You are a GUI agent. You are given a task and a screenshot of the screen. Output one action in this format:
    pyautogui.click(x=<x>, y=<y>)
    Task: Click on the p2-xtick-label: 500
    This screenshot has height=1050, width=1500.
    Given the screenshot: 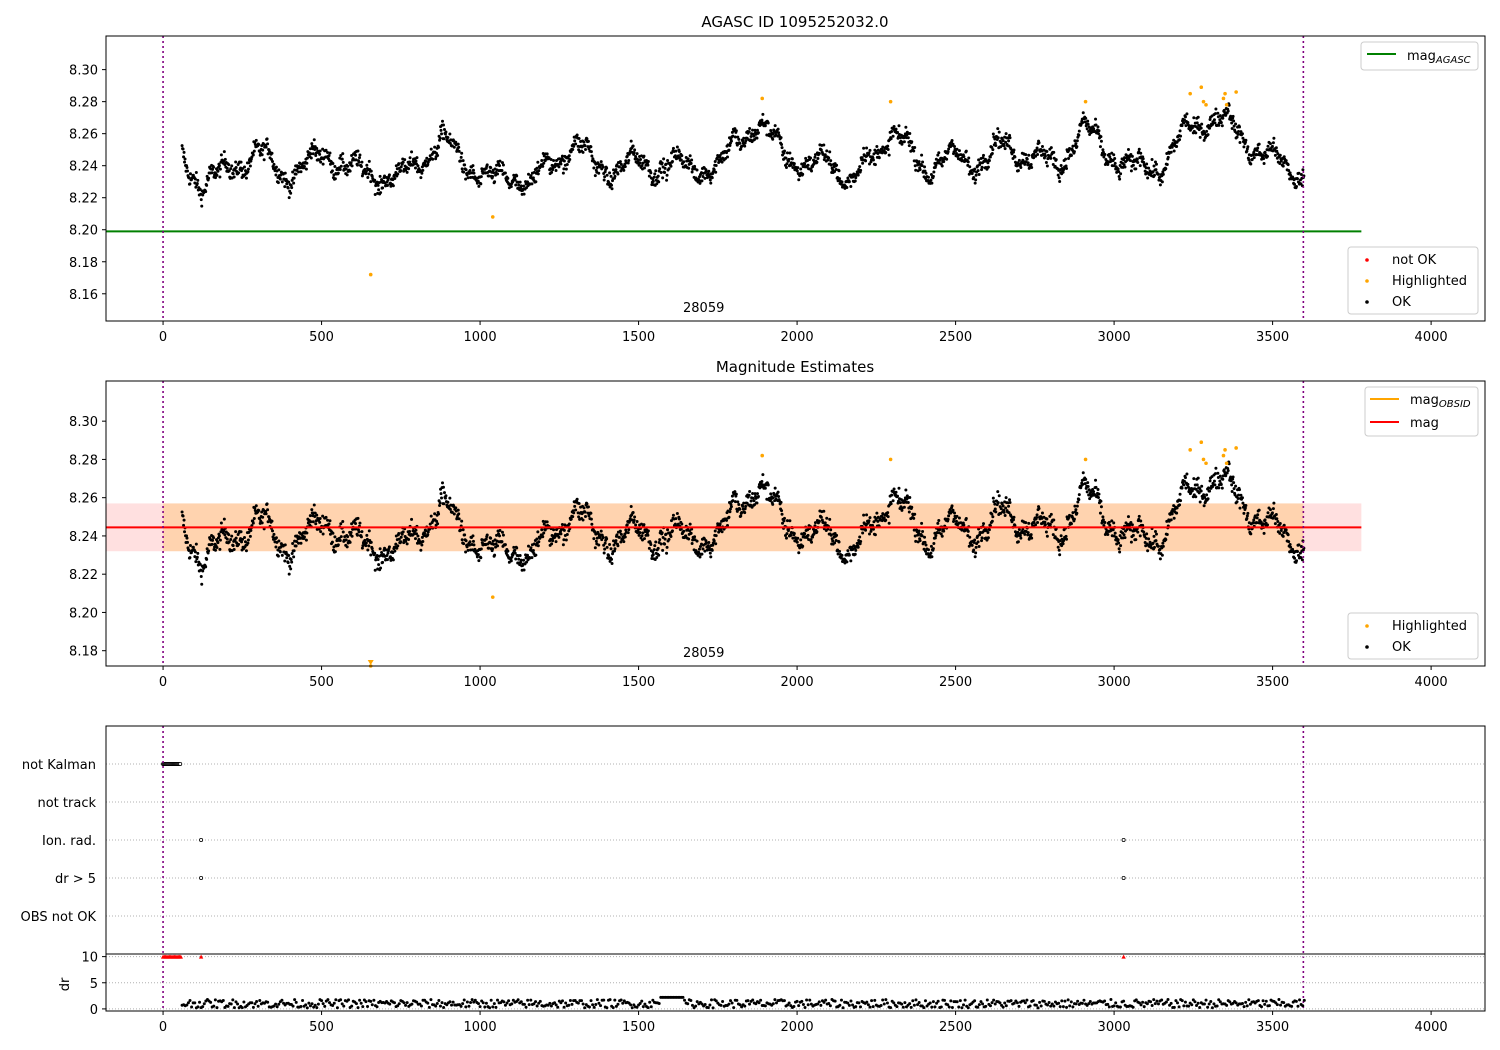 What is the action you would take?
    pyautogui.click(x=321, y=682)
    